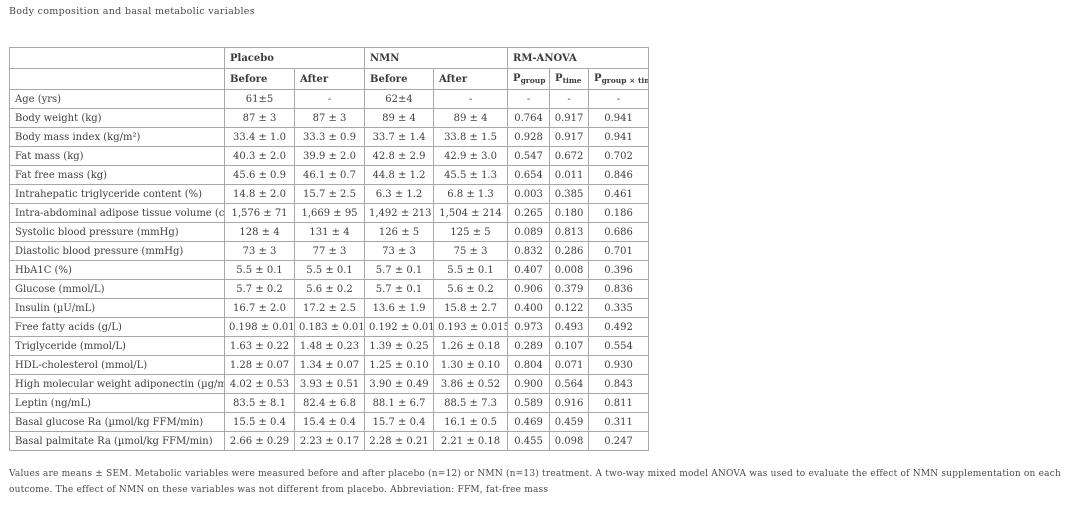 The width and height of the screenshot is (1080, 518). What do you see at coordinates (259, 327) in the screenshot?
I see `cell-value: 0.198 ± 0.018` at bounding box center [259, 327].